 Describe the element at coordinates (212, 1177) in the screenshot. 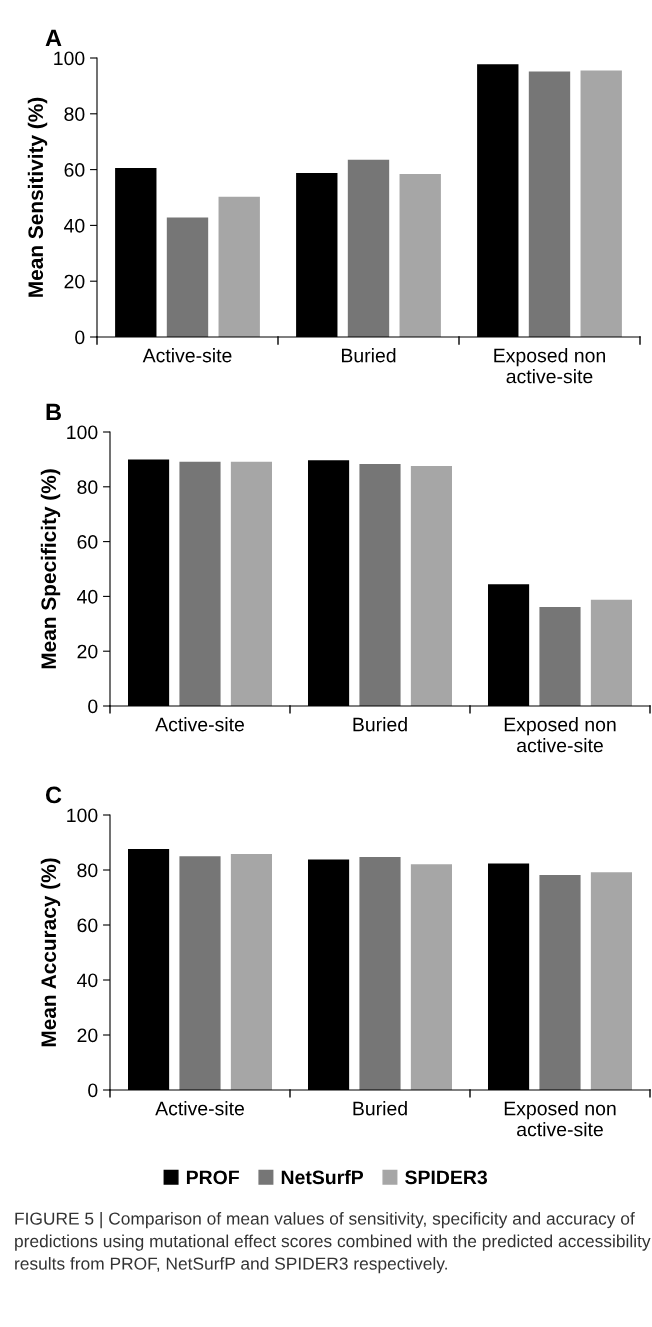

I see `legend-label: PROF` at that location.